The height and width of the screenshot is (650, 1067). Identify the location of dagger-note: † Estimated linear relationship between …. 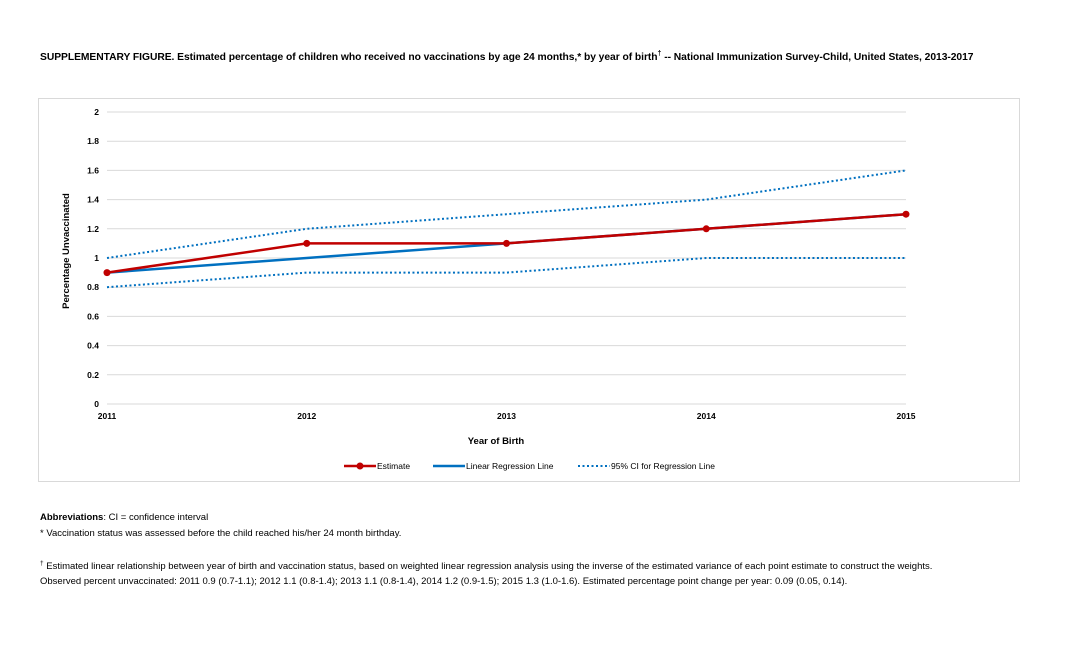
(540, 574).